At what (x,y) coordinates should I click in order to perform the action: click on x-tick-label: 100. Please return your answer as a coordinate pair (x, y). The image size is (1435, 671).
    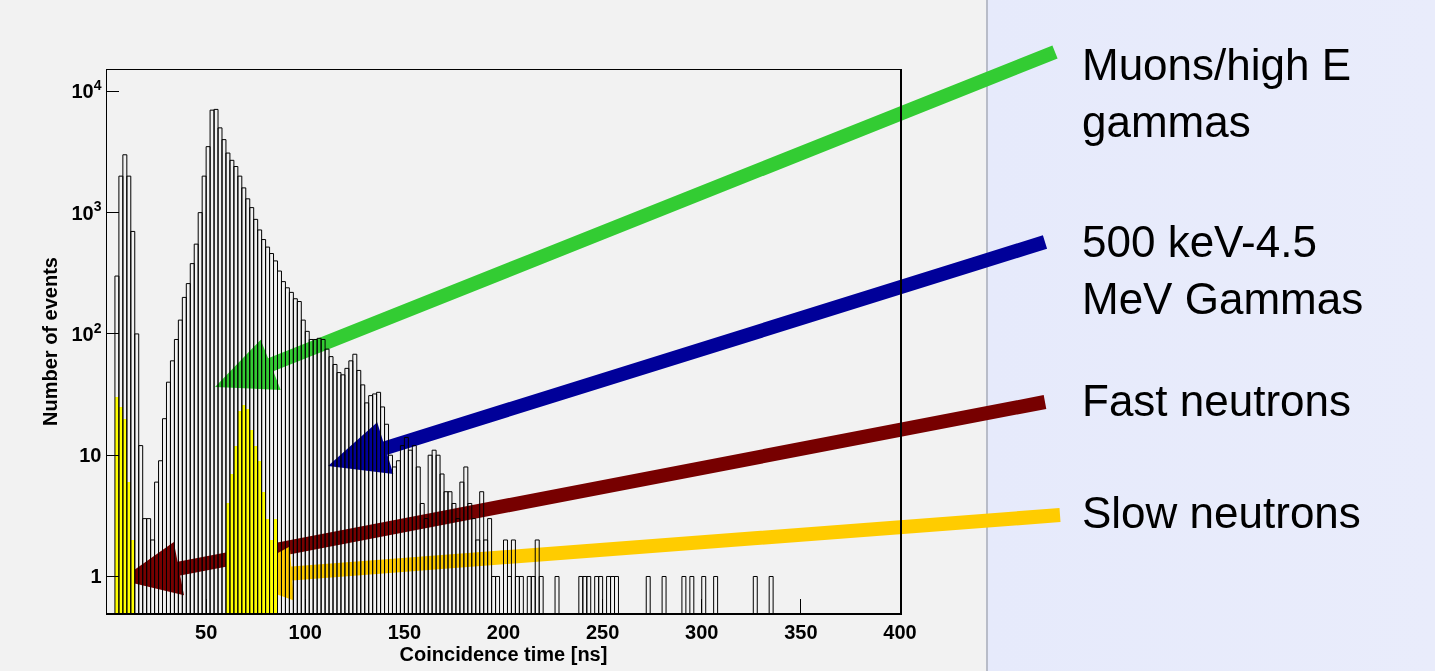
    Looking at the image, I should click on (305, 631).